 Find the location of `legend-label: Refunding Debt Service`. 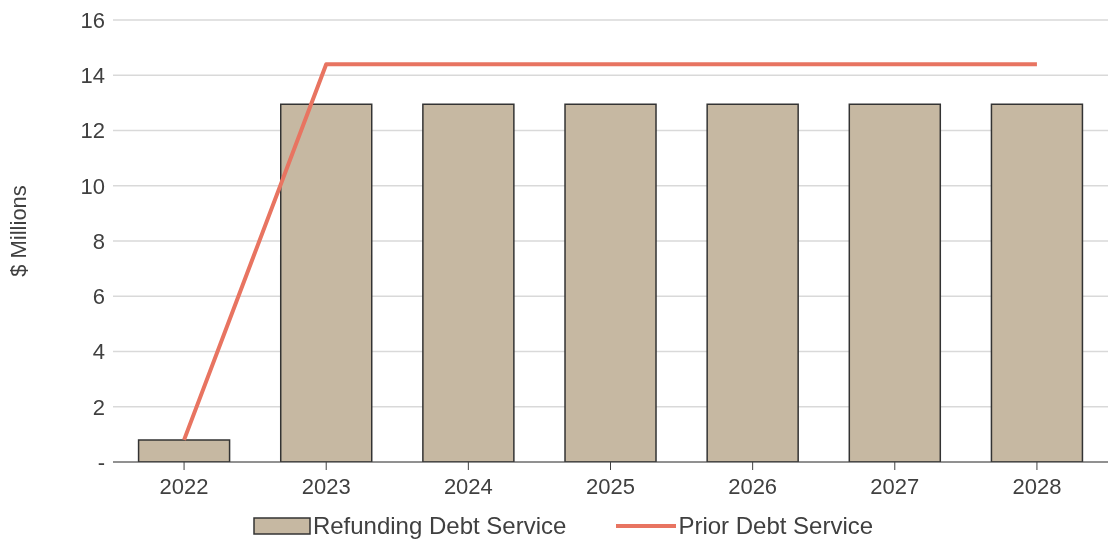

legend-label: Refunding Debt Service is located at coordinates (439, 526).